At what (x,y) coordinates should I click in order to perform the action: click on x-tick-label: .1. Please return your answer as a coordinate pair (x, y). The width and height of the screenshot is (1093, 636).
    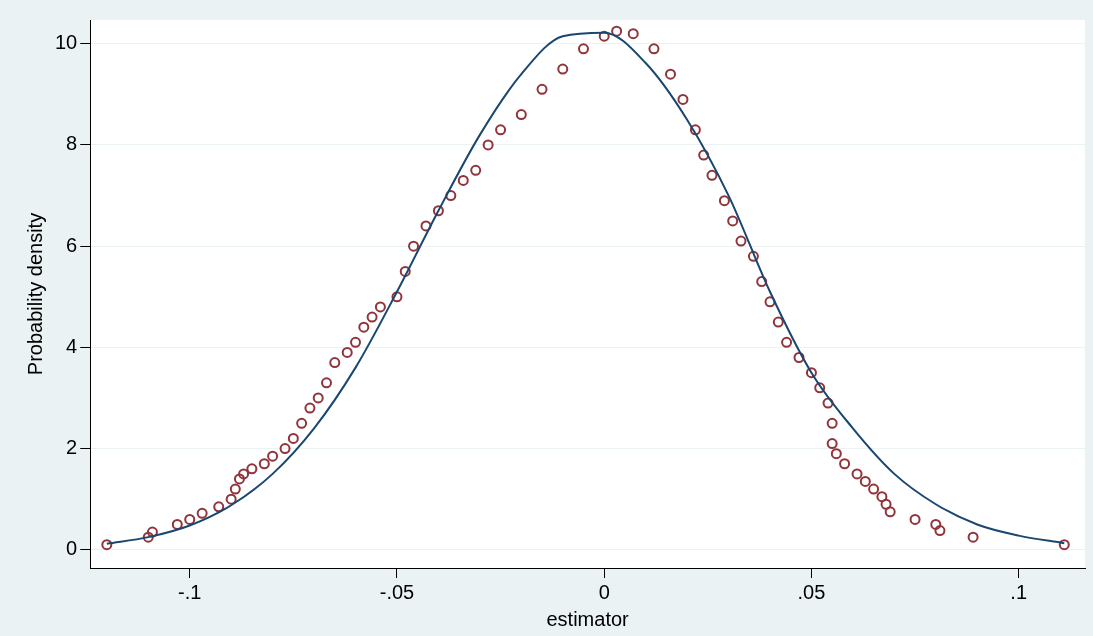
    Looking at the image, I should click on (1019, 591).